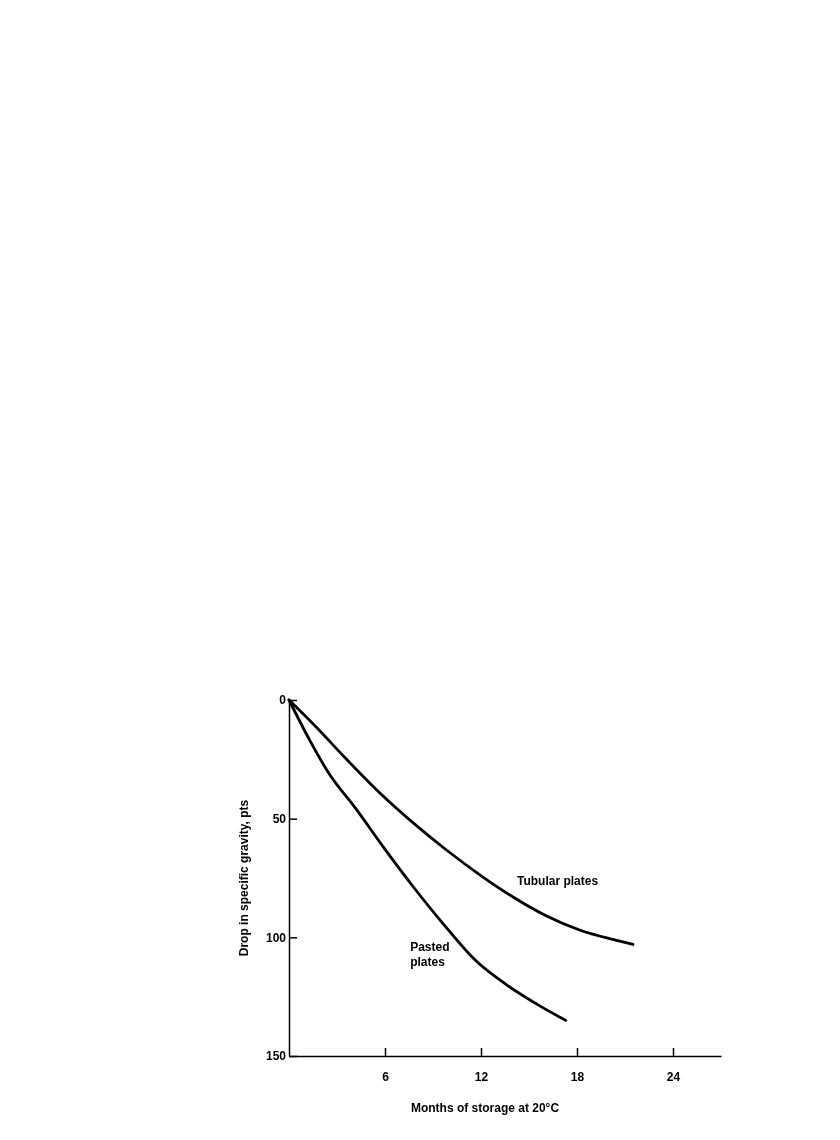  Describe the element at coordinates (577, 1076) in the screenshot. I see `x-tick-label: 18` at that location.